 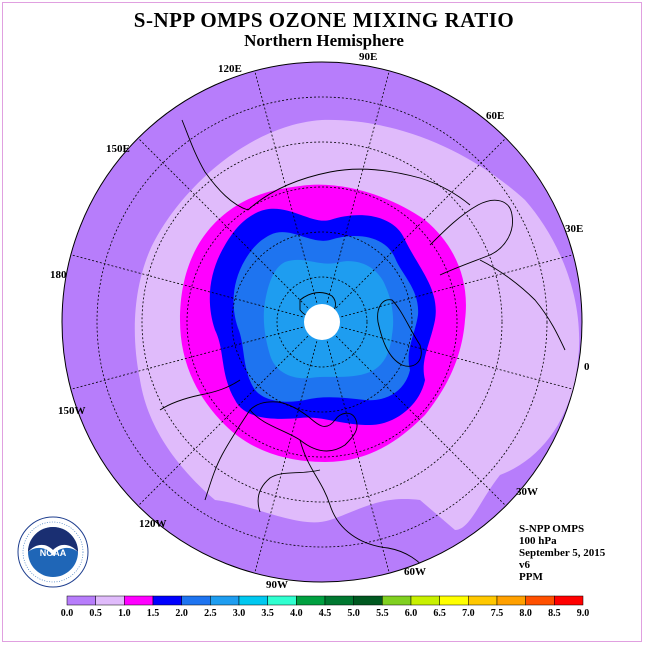 I want to click on noaa-logo: NOAA, so click(x=53, y=552).